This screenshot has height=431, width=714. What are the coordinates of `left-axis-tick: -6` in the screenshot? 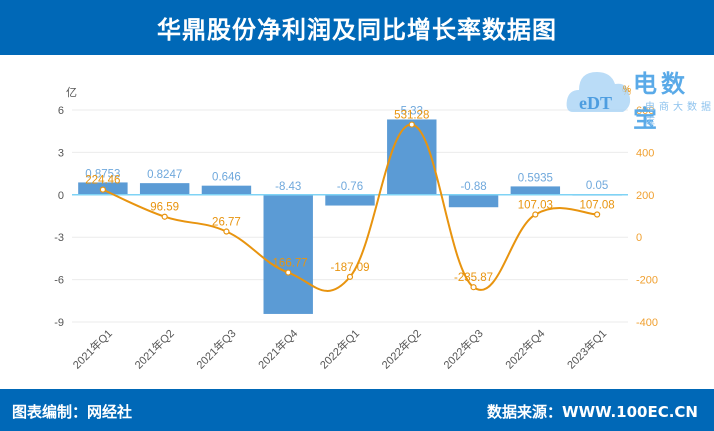 It's located at (59, 281).